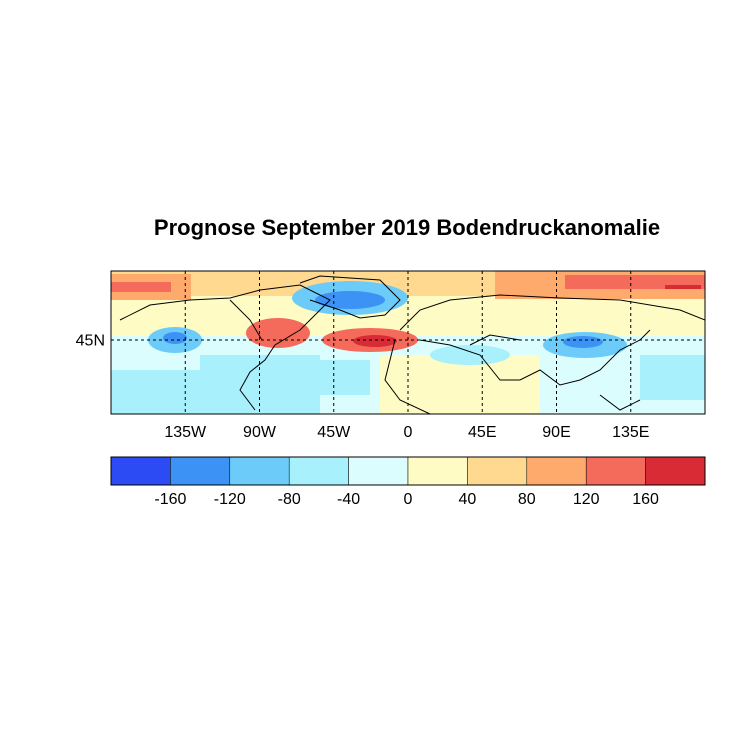 Image resolution: width=741 pixels, height=741 pixels. Describe the element at coordinates (645, 499) in the screenshot. I see `colorbar-tick-label: 160` at that location.